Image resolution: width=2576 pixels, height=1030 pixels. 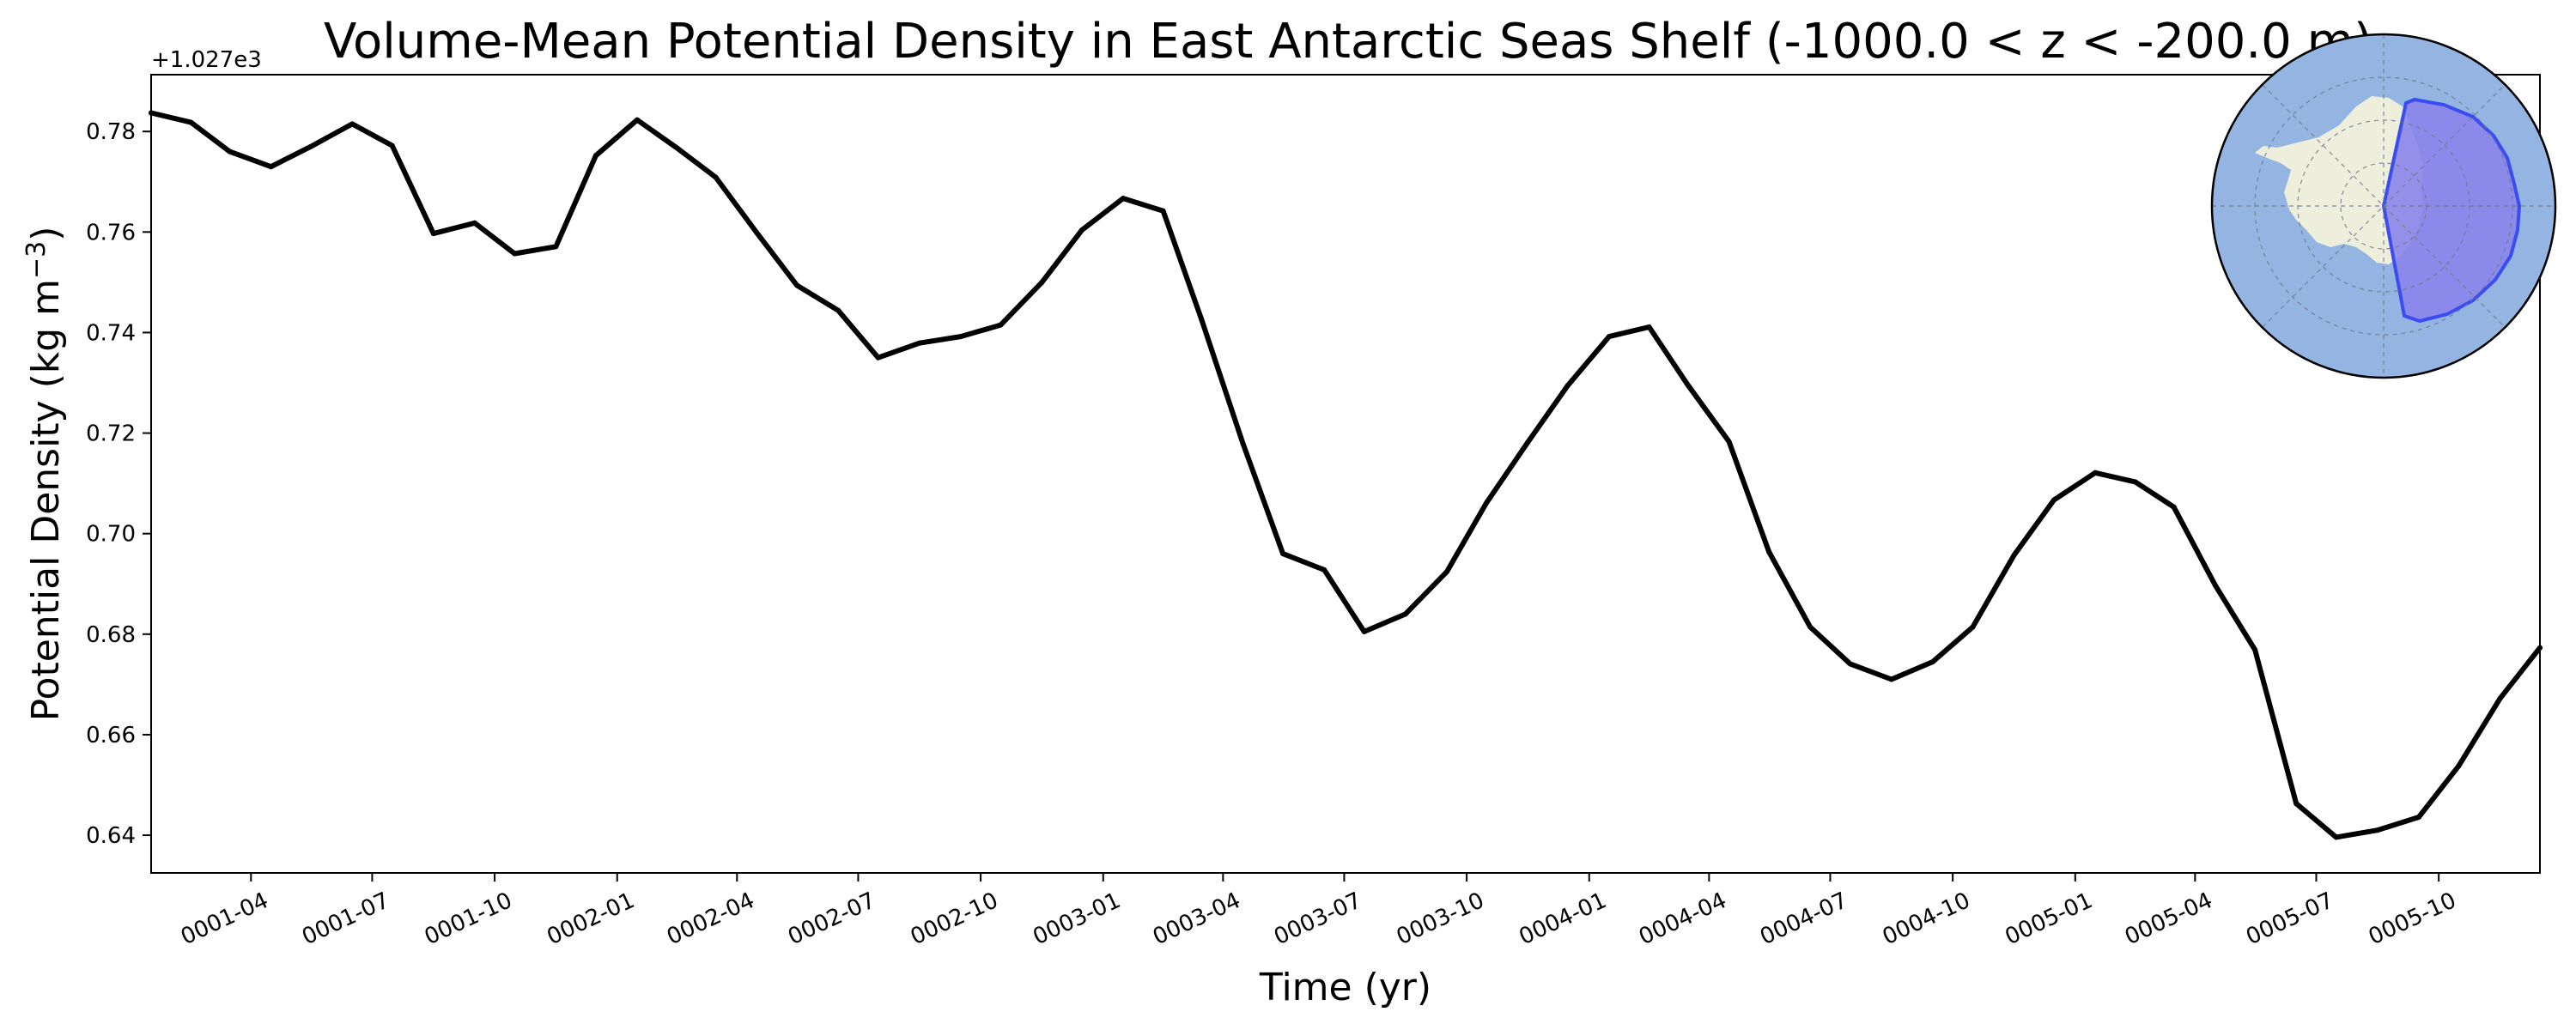 What do you see at coordinates (111, 333) in the screenshot?
I see `y-tick-label: 0.74` at bounding box center [111, 333].